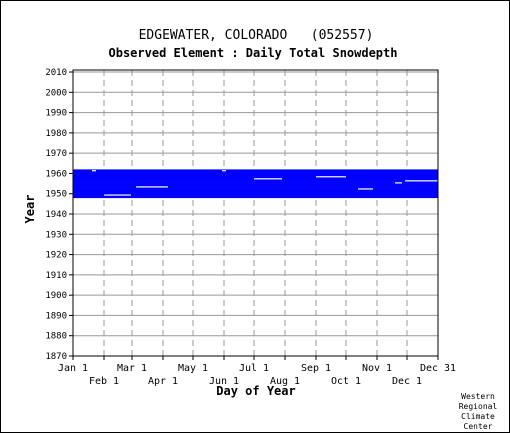  Describe the element at coordinates (56, 154) in the screenshot. I see `y-tick-label: 1970` at that location.